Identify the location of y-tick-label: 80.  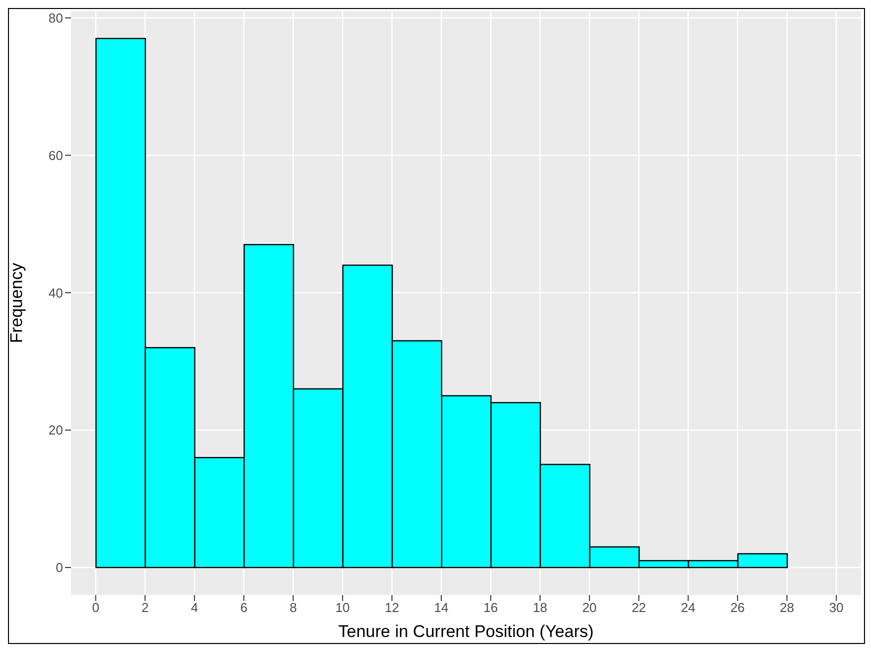
(55, 18).